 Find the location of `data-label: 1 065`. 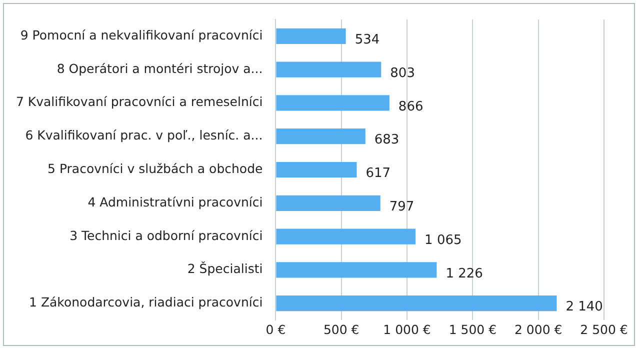

data-label: 1 065 is located at coordinates (443, 240).